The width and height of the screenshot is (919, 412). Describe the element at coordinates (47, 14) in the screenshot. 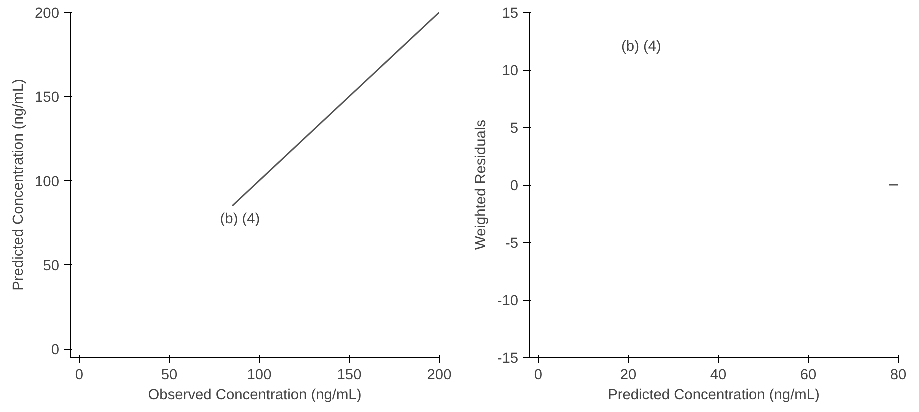

I see `y-tick-label: 200` at that location.